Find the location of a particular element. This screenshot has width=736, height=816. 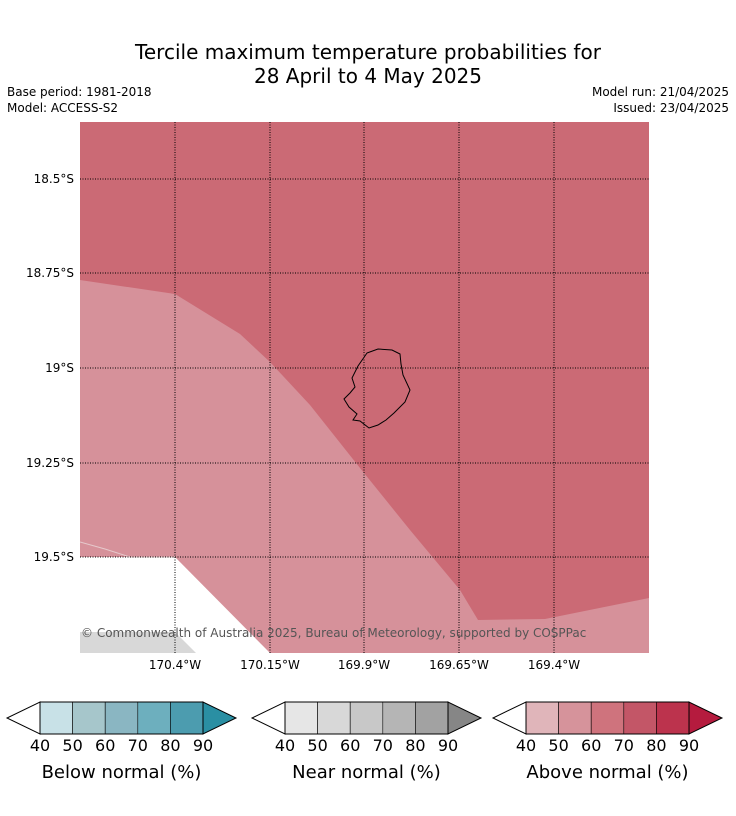

colorbar-above-tick-label: 60 is located at coordinates (591, 745).